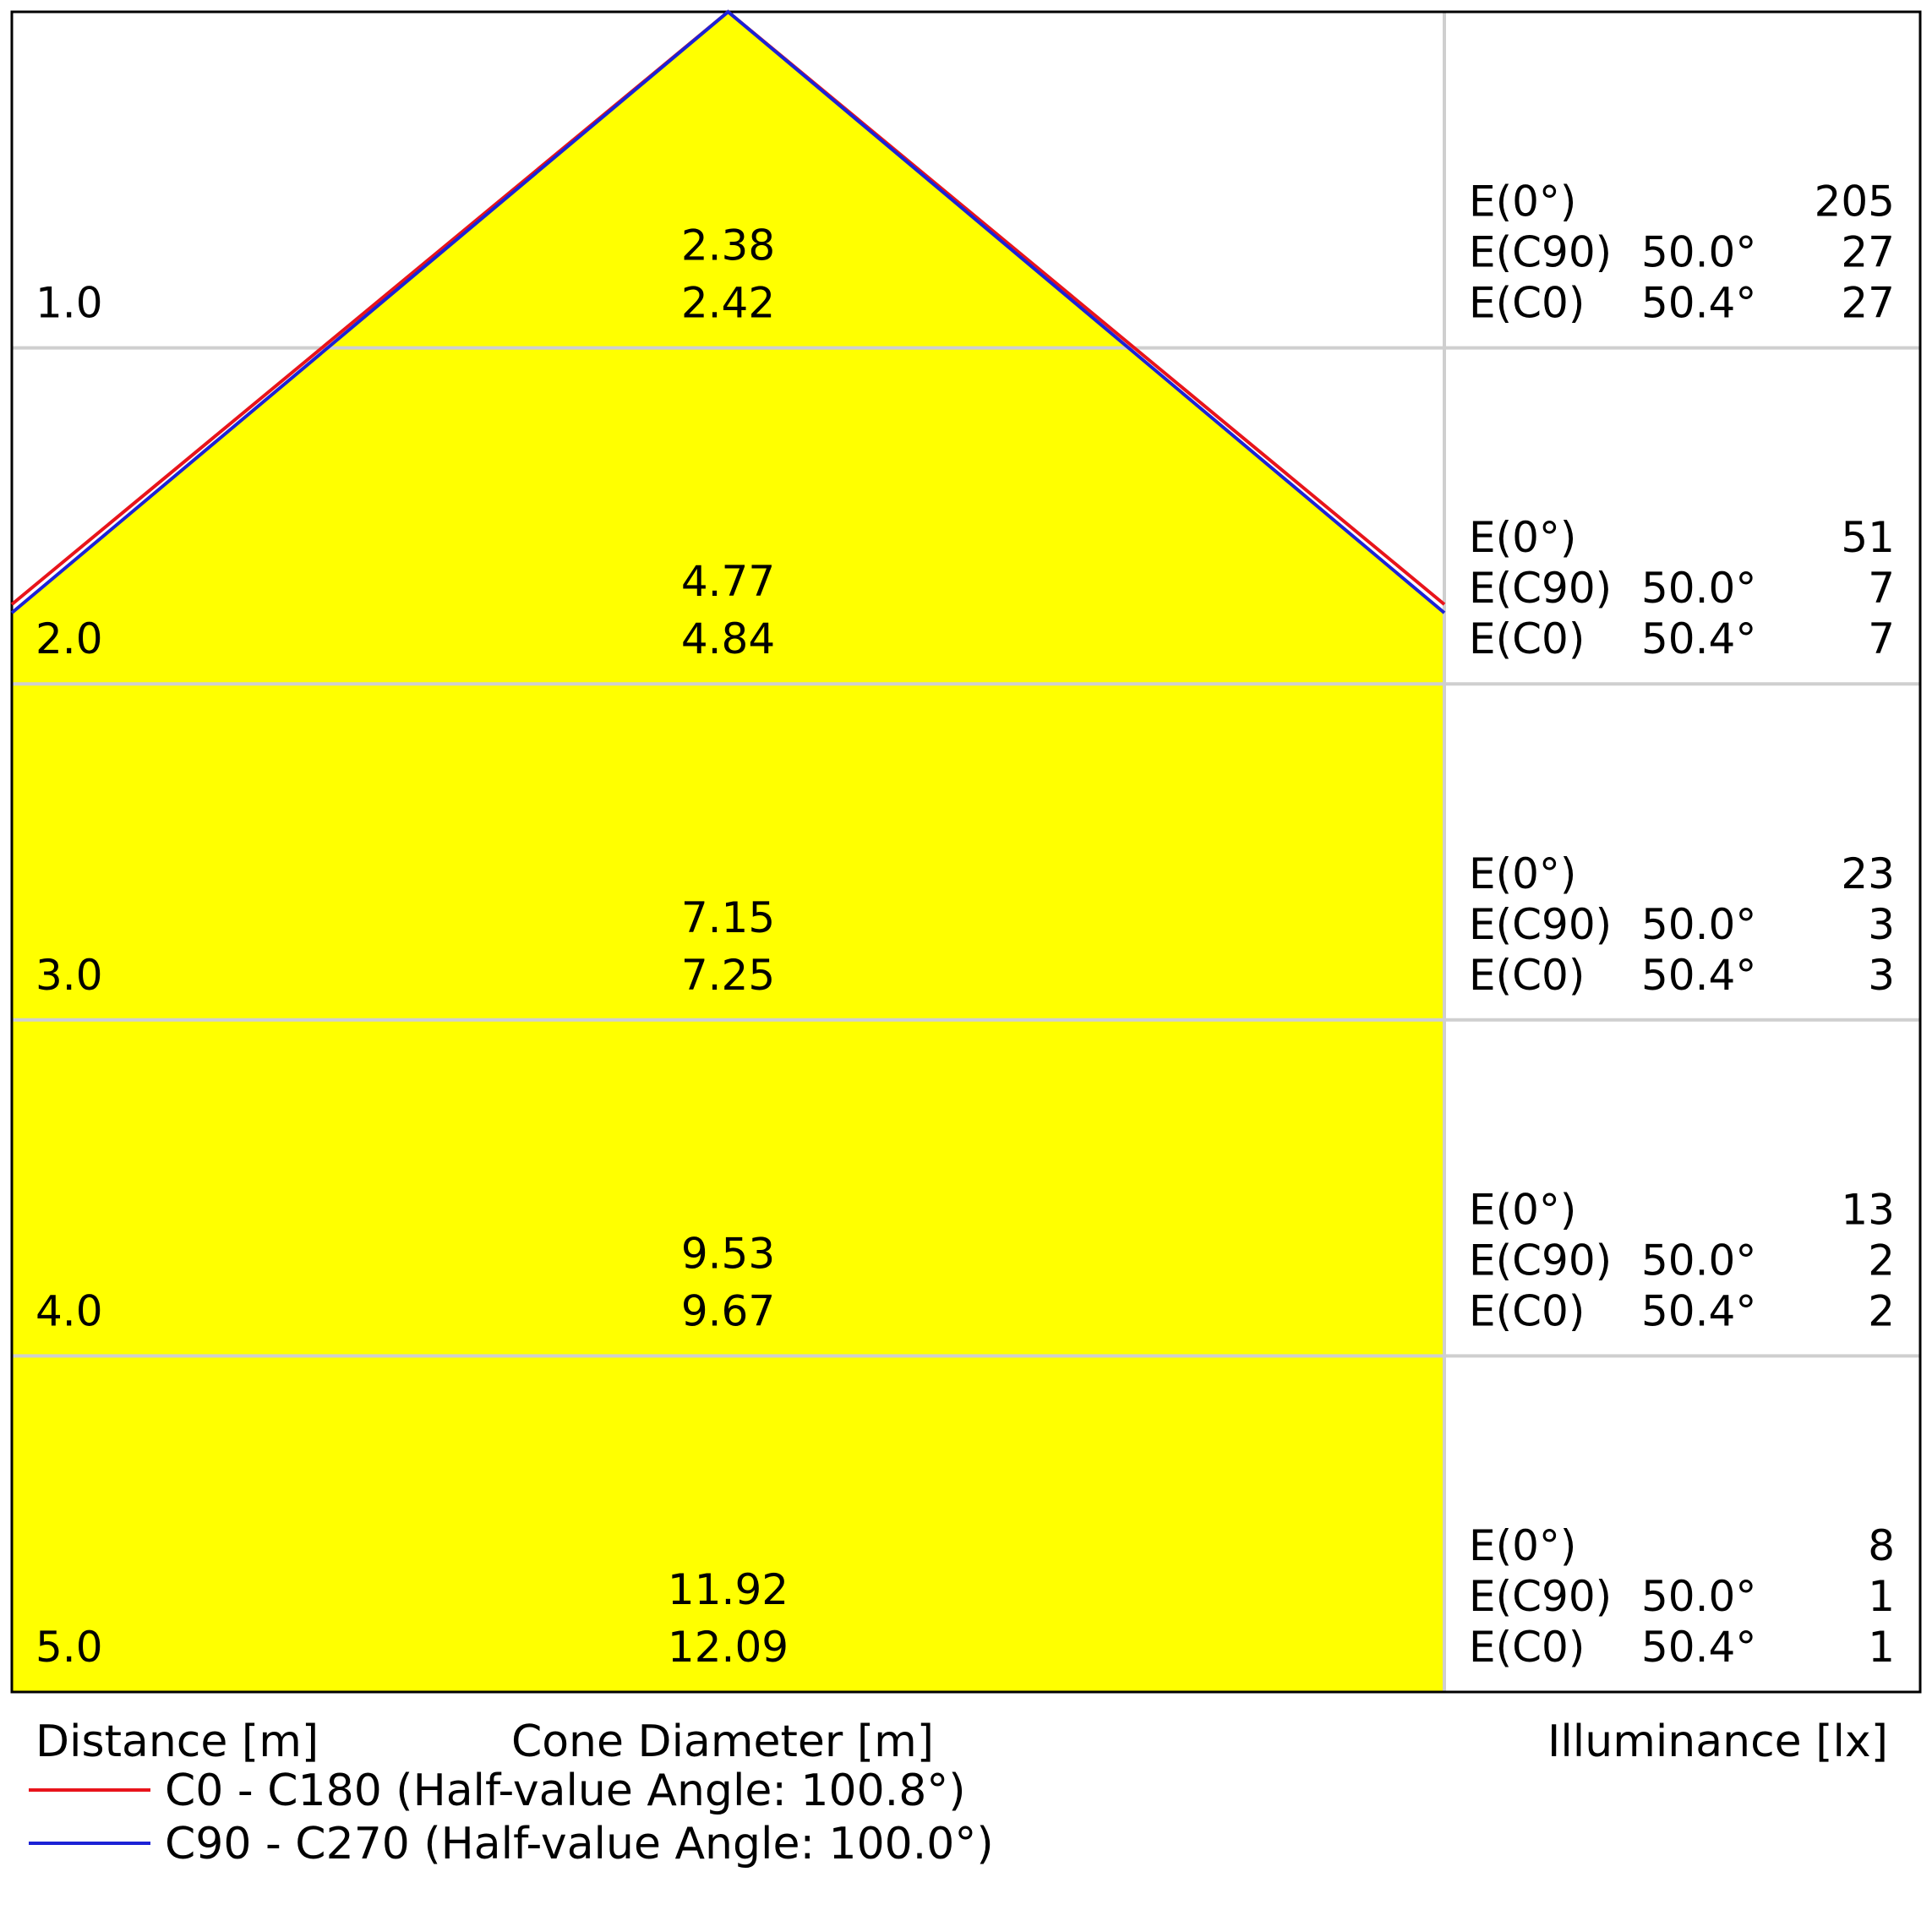 Image resolution: width=1932 pixels, height=1932 pixels. I want to click on illuminance-row-value: 205, so click(1855, 201).